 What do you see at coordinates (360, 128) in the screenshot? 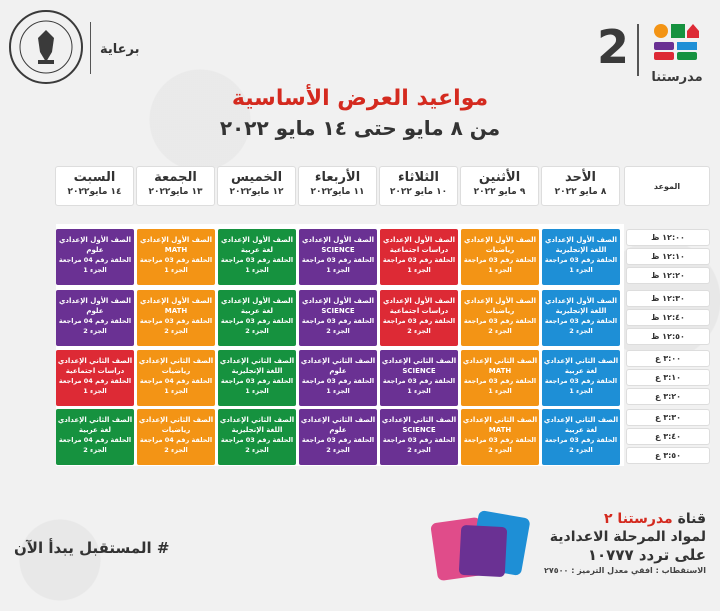
I see `page-subtitle: من ٨ مايو حتى ١٤ مايو ٢٠٢٢` at bounding box center [360, 128].